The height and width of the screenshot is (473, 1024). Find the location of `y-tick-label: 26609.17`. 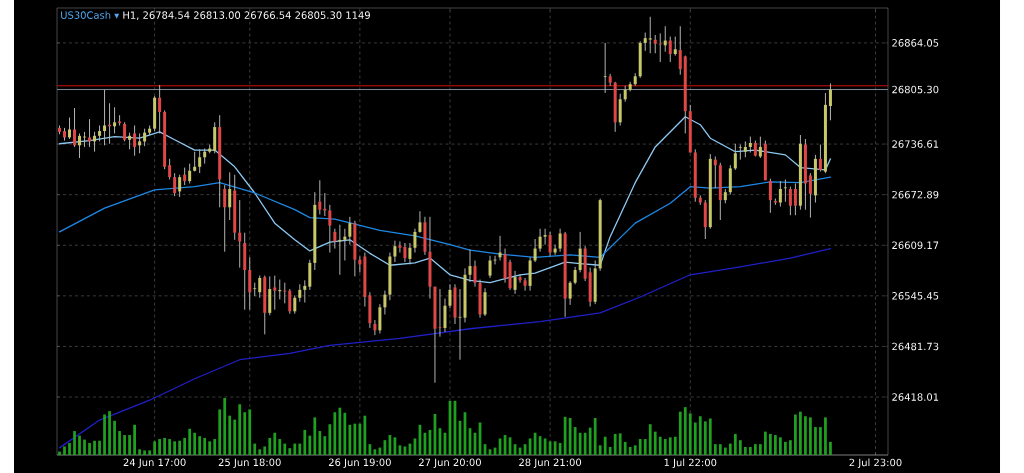

y-tick-label: 26609.17 is located at coordinates (915, 245).